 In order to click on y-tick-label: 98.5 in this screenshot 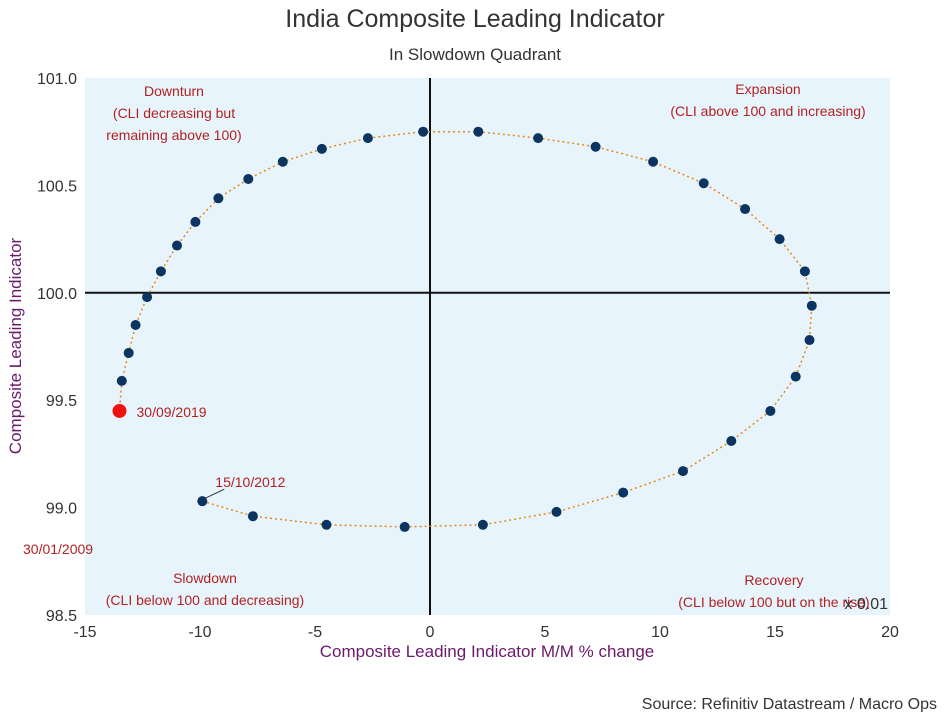, I will do `click(61, 616)`.